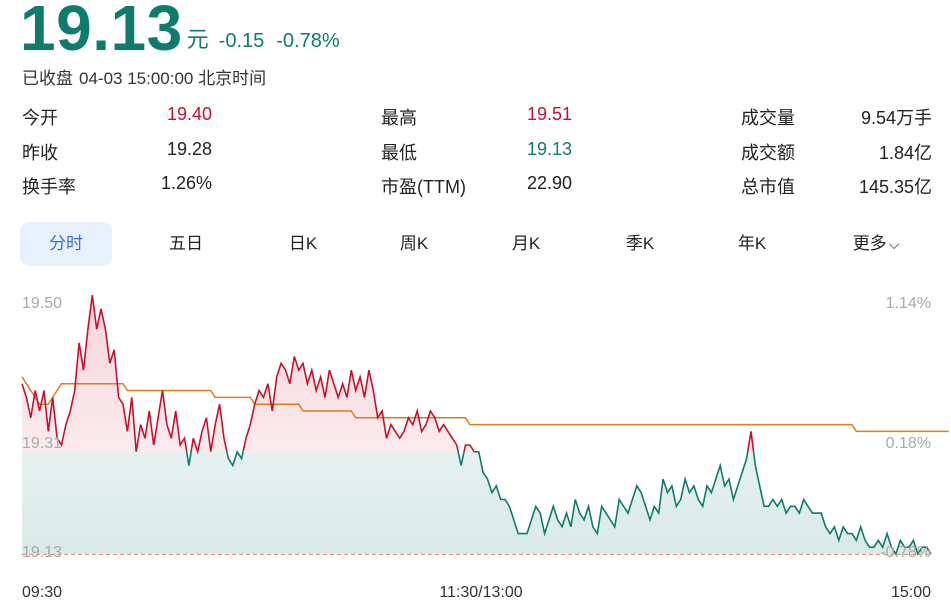 The width and height of the screenshot is (951, 606). I want to click on stat-label: 昨收, so click(40, 153).